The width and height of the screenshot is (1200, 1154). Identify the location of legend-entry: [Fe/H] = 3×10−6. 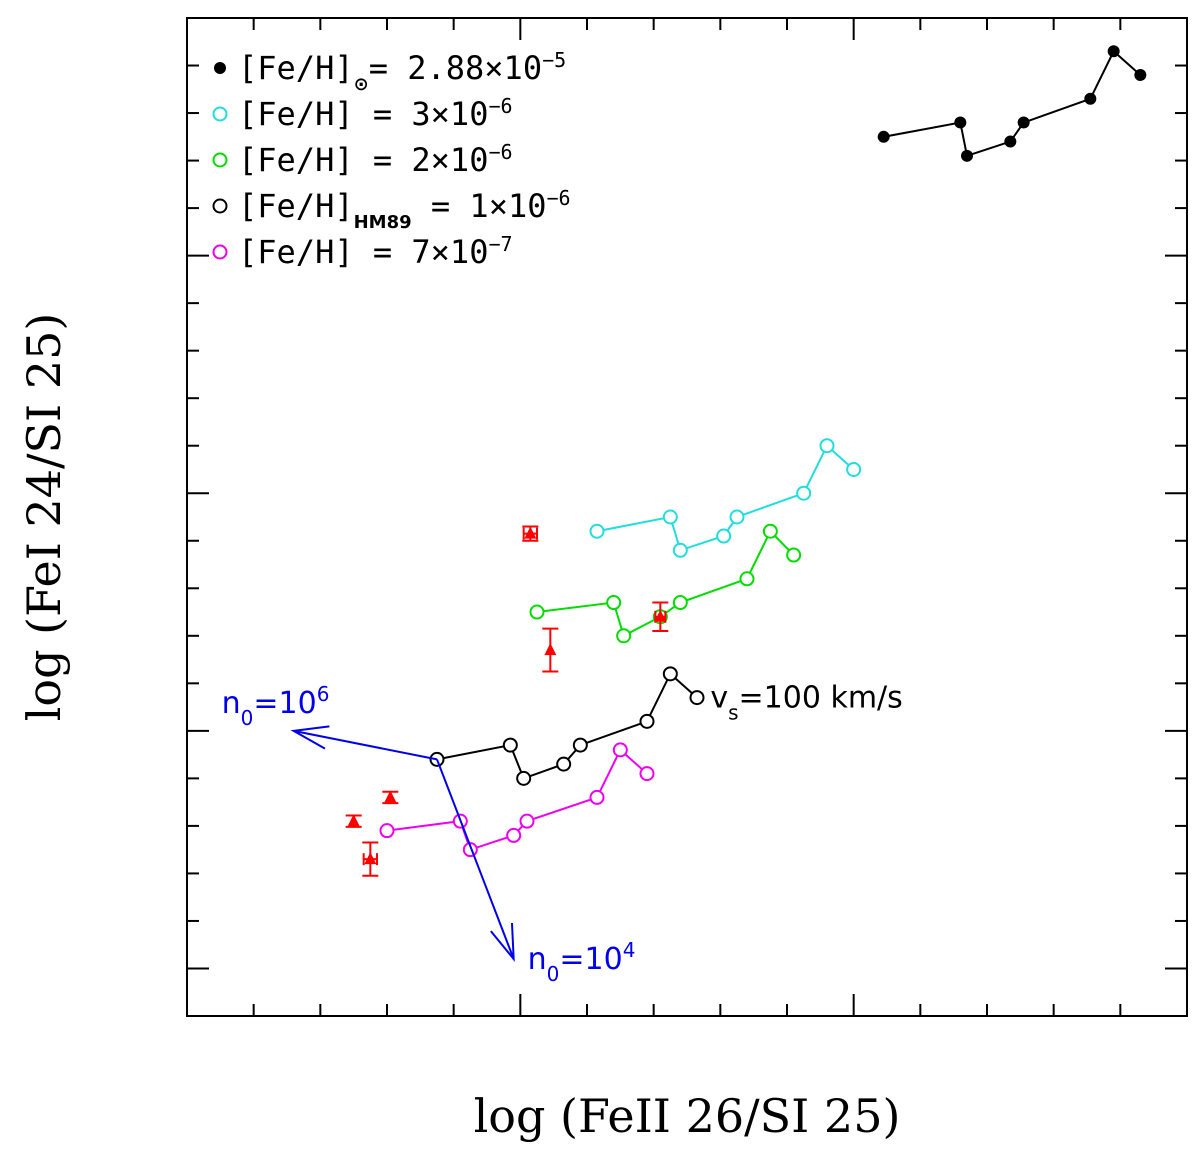
(375, 113).